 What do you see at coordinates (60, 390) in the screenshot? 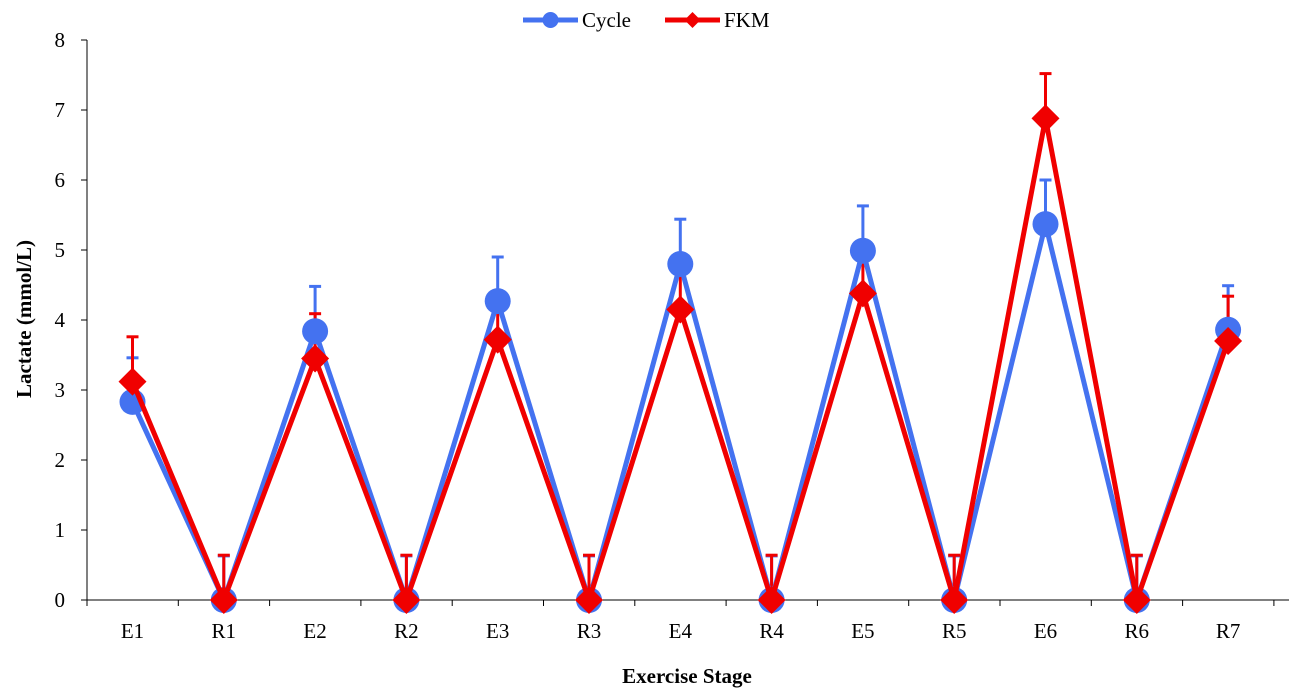
I see `y-tick-label: 3` at bounding box center [60, 390].